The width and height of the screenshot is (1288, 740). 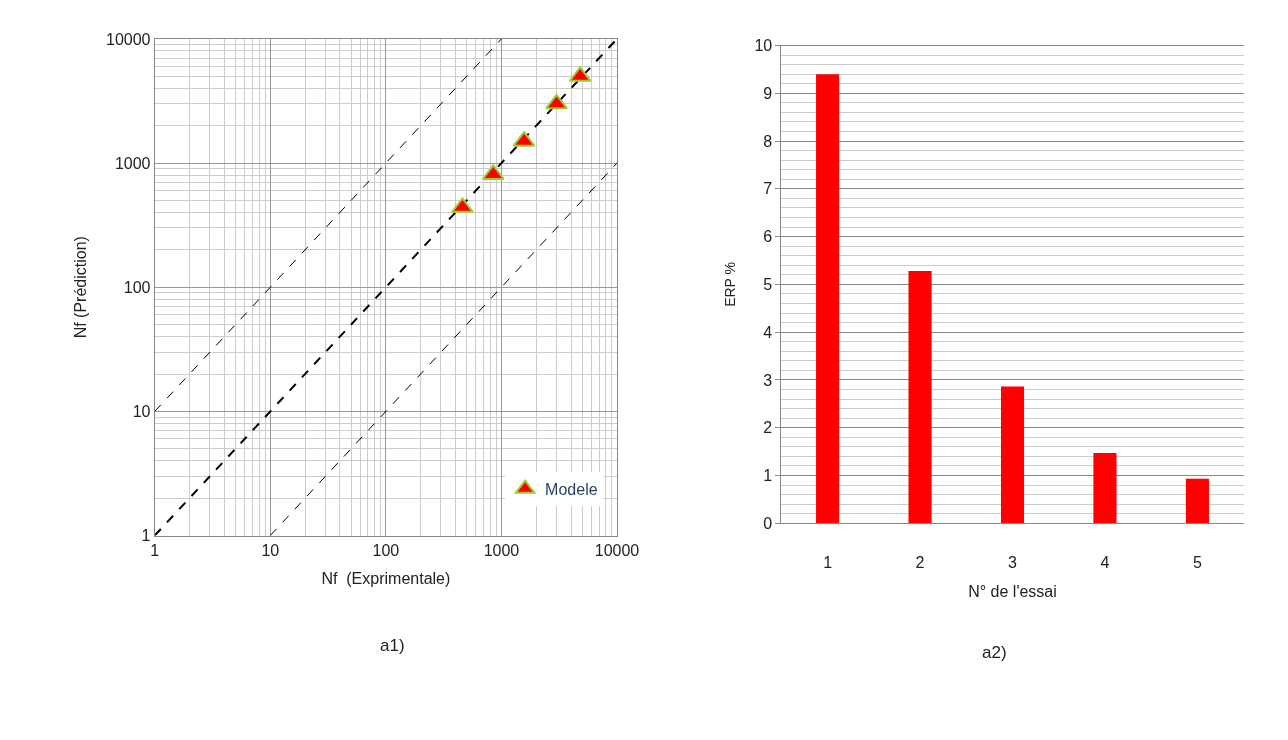 I want to click on y-axis-title: ERP %, so click(x=729, y=284).